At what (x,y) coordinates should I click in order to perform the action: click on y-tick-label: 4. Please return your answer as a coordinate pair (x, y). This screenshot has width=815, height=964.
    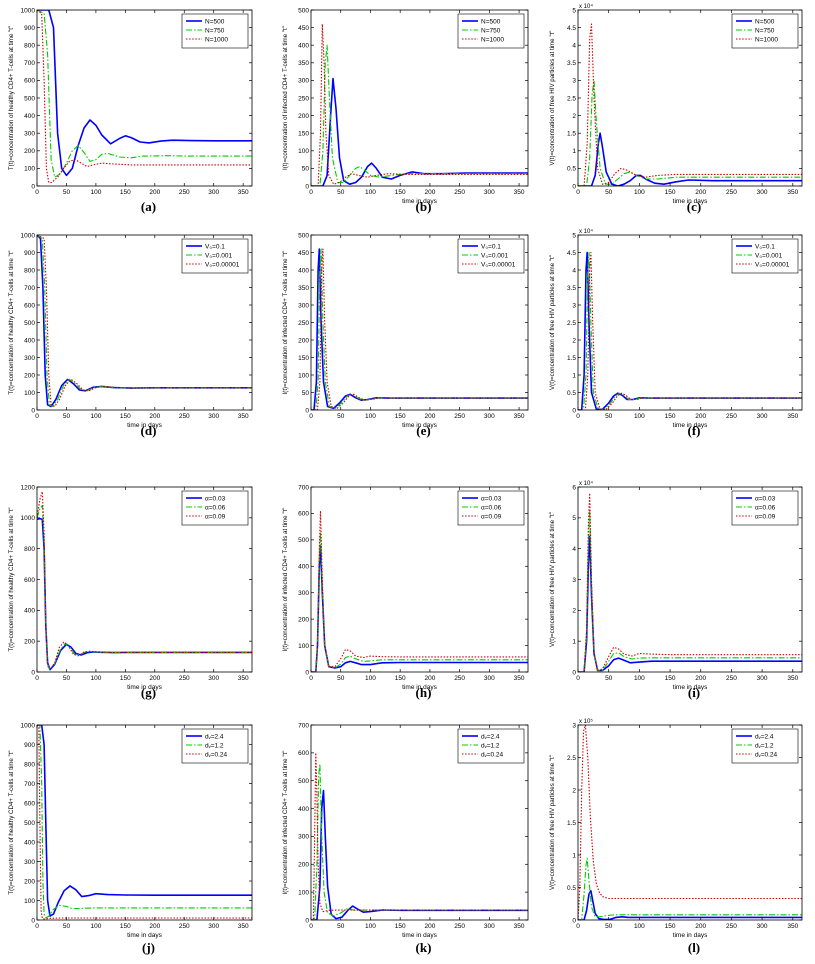
    Looking at the image, I should click on (574, 549).